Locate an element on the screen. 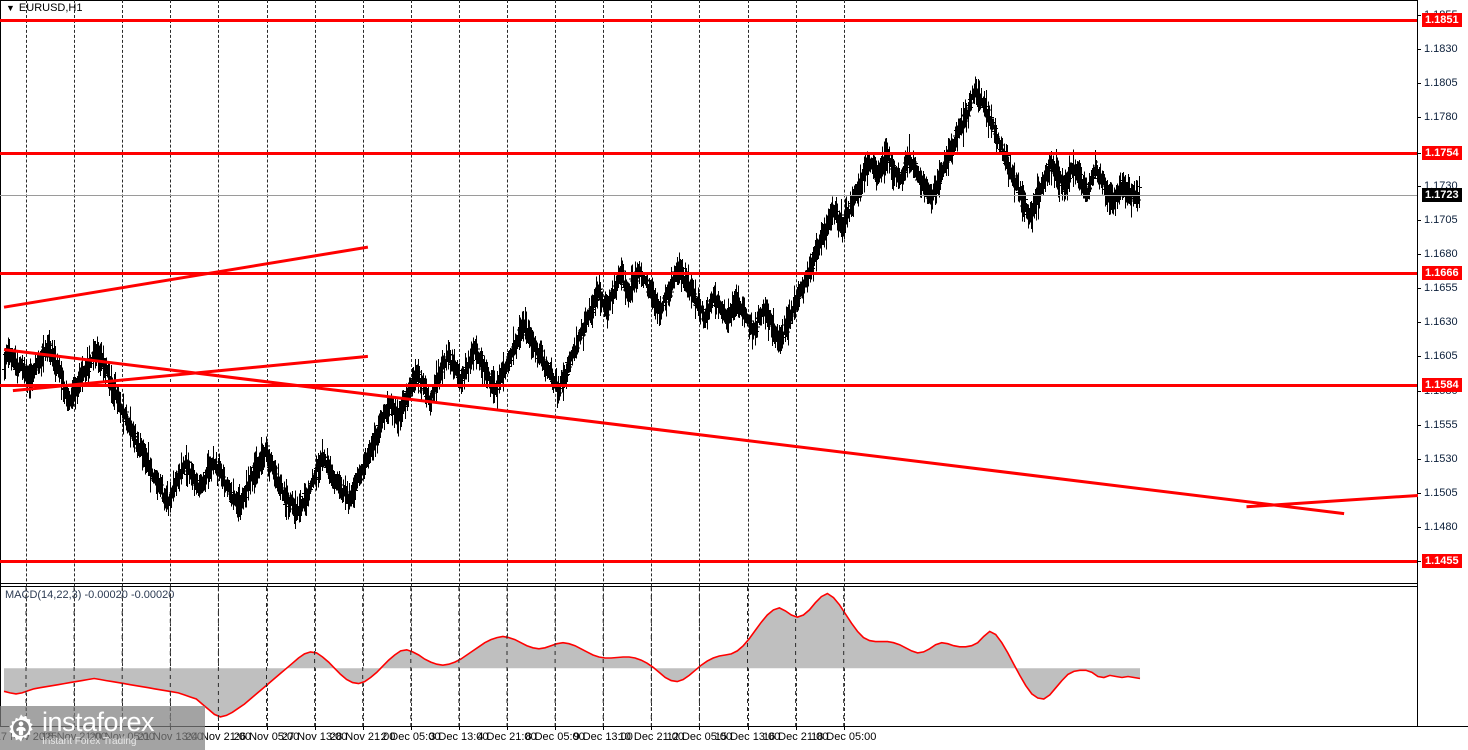 Image resolution: width=1468 pixels, height=750 pixels. price-axis-label: 1.1655 is located at coordinates (1441, 288).